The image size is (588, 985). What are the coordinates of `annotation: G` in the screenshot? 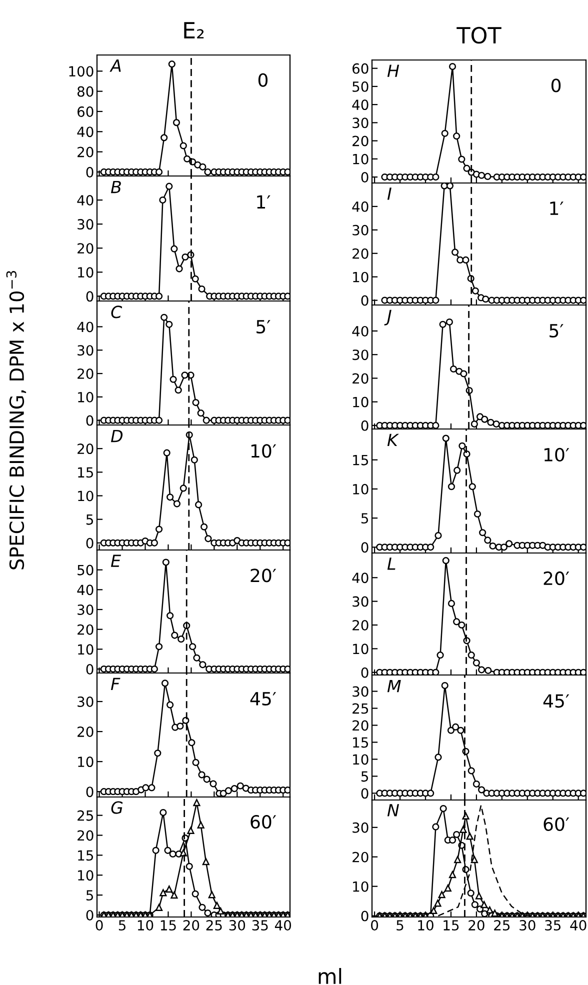 It's located at (117, 807).